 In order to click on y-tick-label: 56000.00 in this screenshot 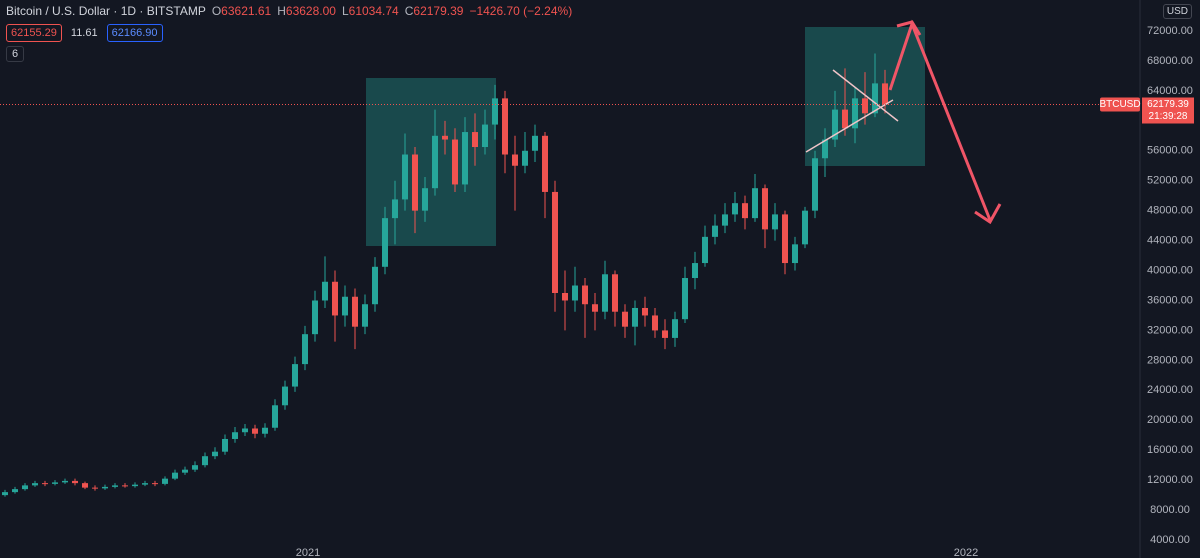, I will do `click(1170, 151)`.